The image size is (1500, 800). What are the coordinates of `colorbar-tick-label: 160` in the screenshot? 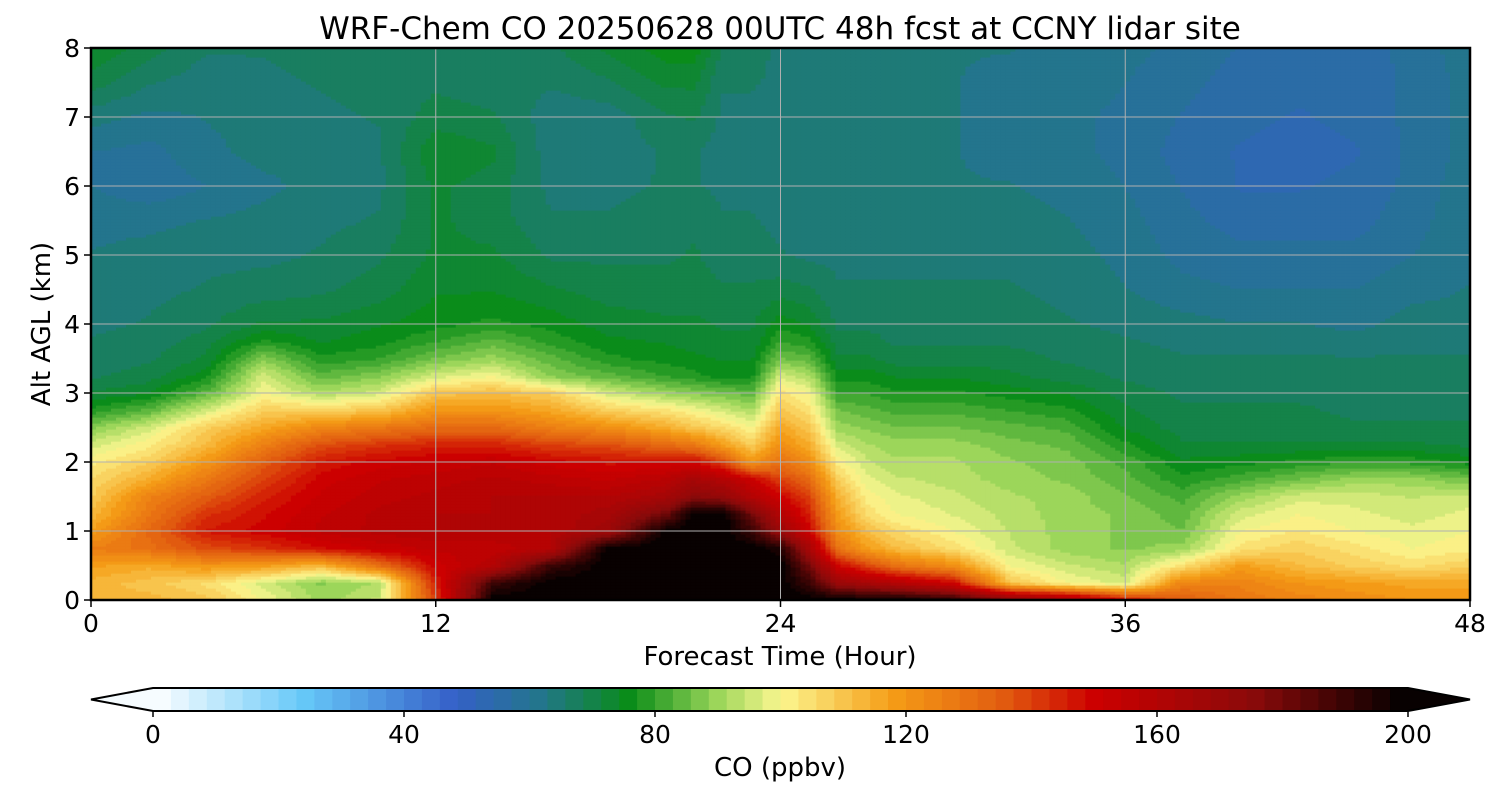 It's located at (1157, 734).